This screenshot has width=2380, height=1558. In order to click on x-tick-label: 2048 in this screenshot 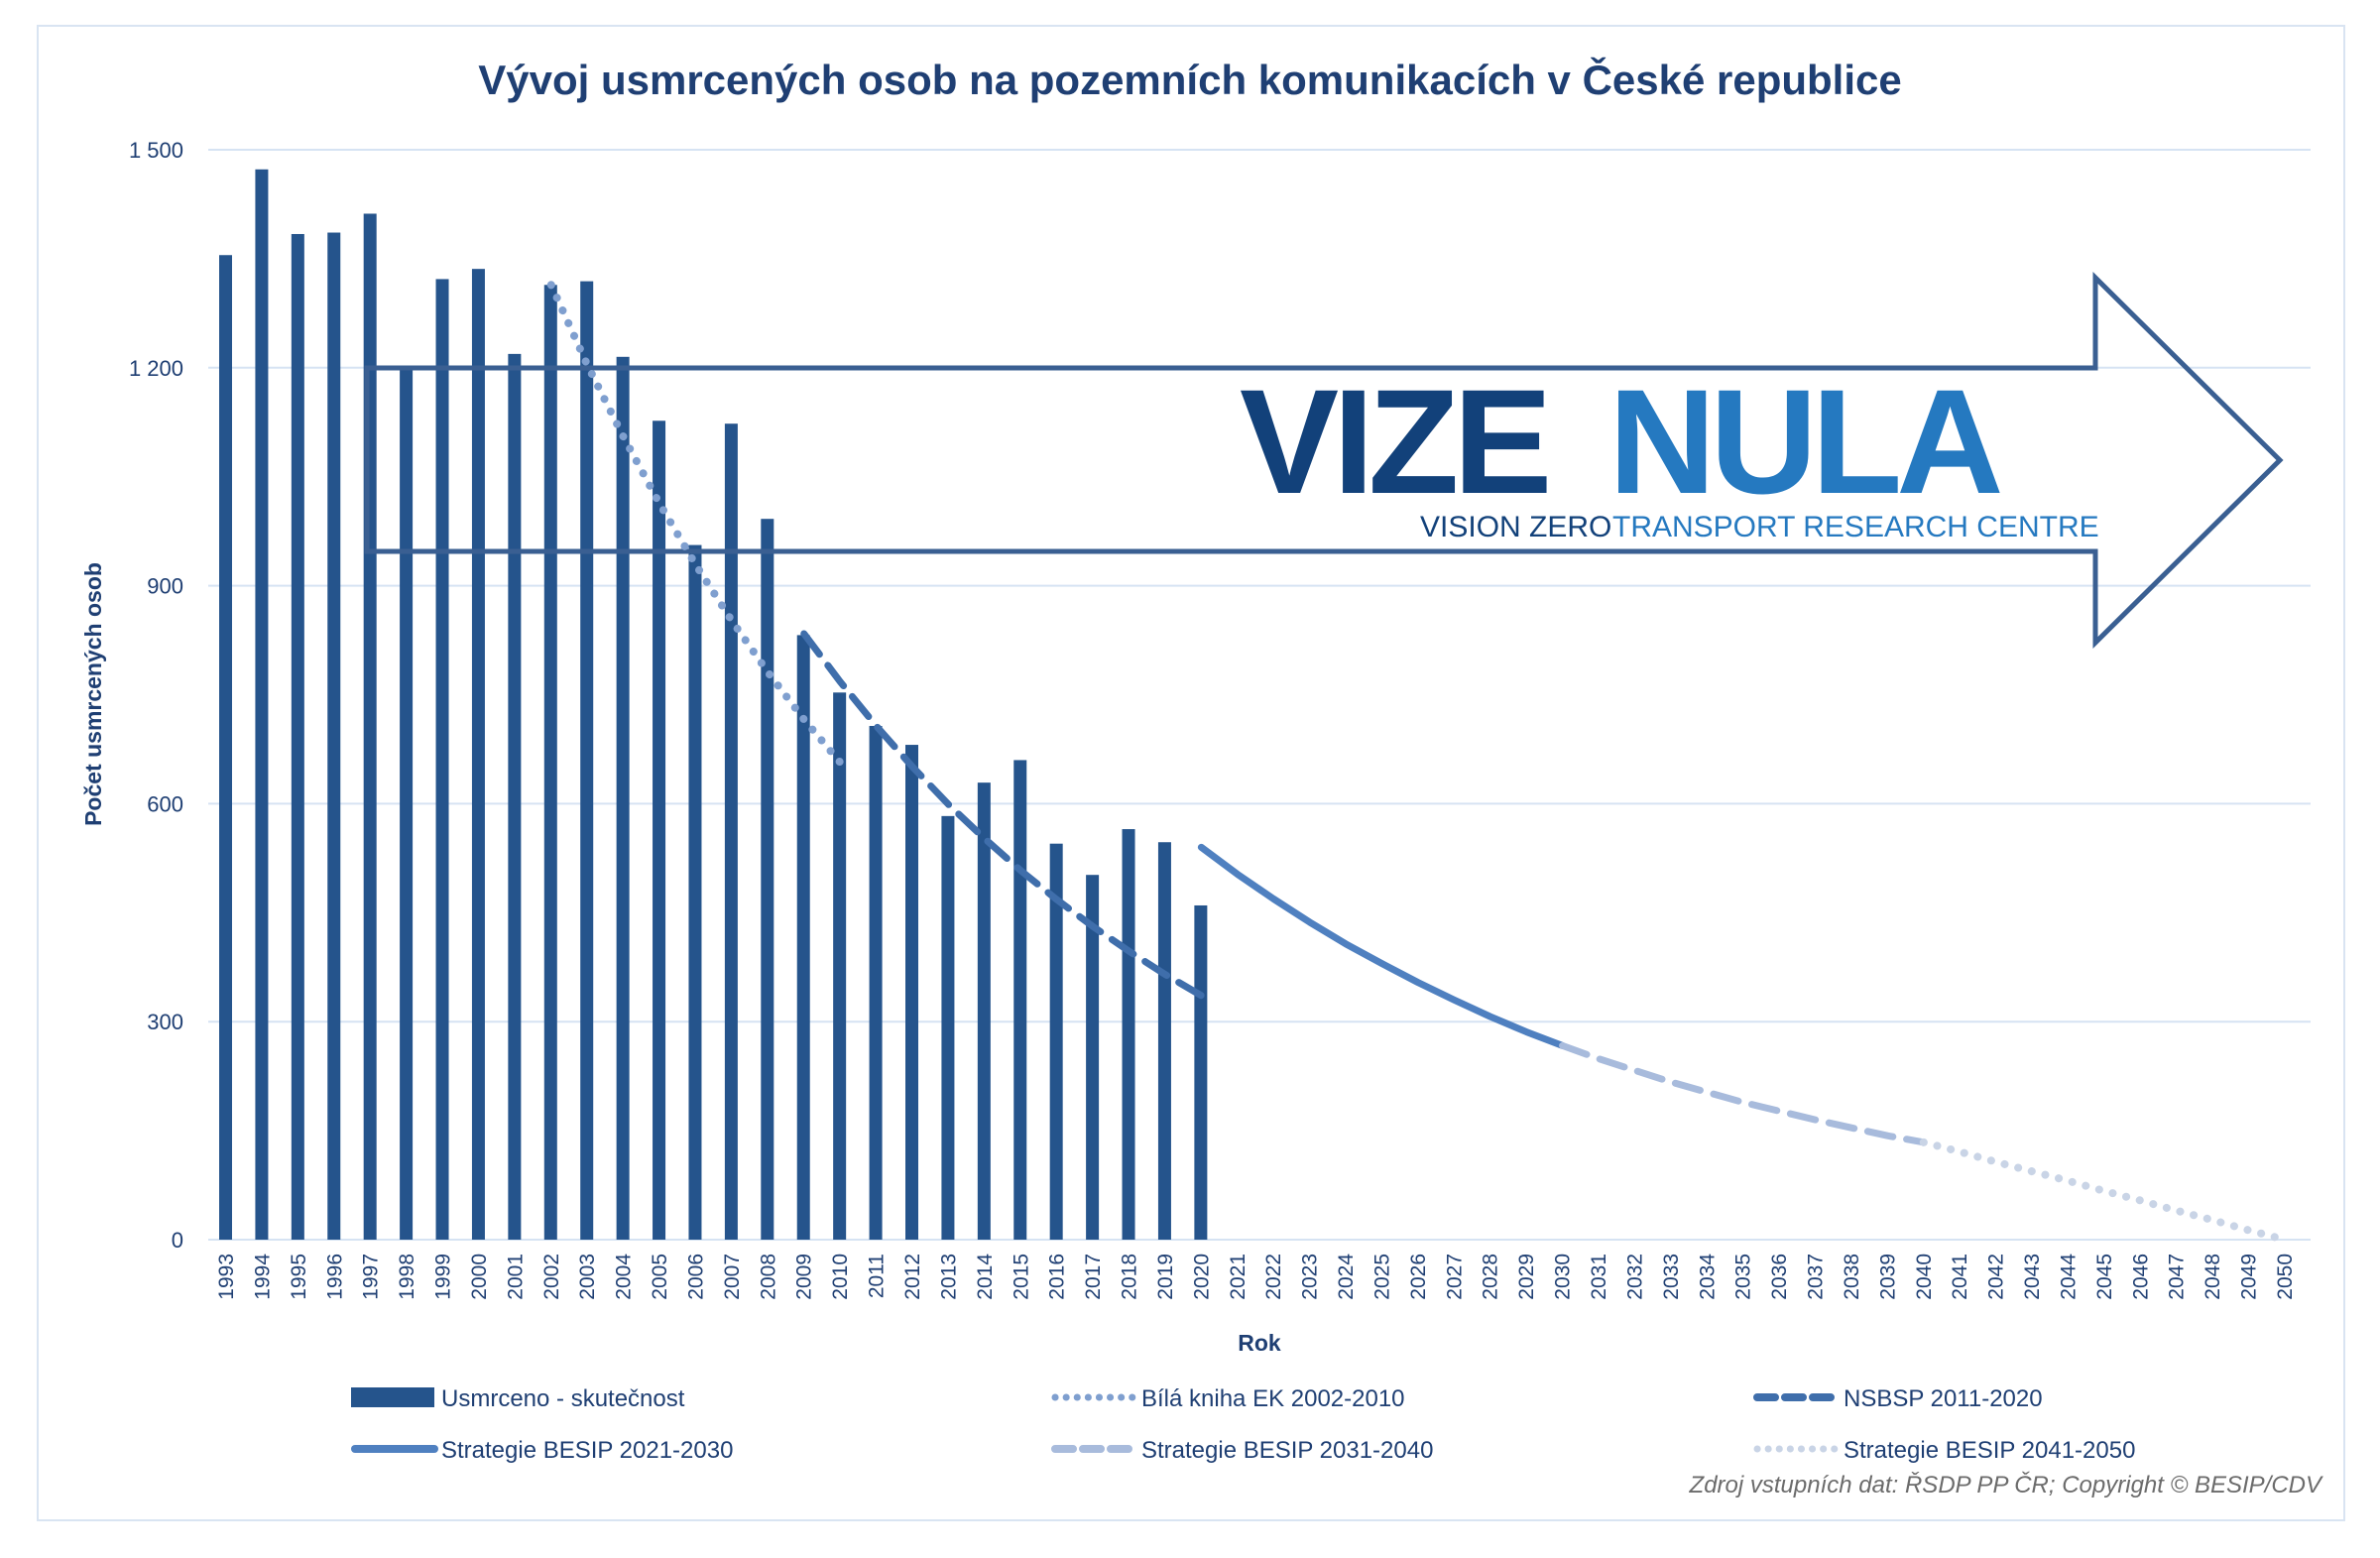, I will do `click(2213, 1277)`.